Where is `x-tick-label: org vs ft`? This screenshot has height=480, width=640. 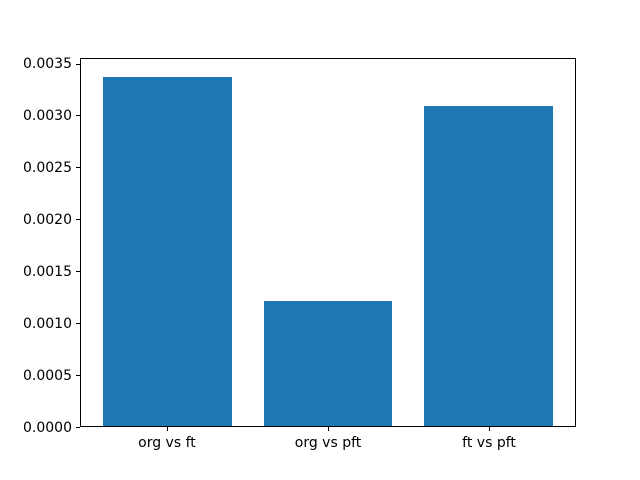
x-tick-label: org vs ft is located at coordinates (167, 443).